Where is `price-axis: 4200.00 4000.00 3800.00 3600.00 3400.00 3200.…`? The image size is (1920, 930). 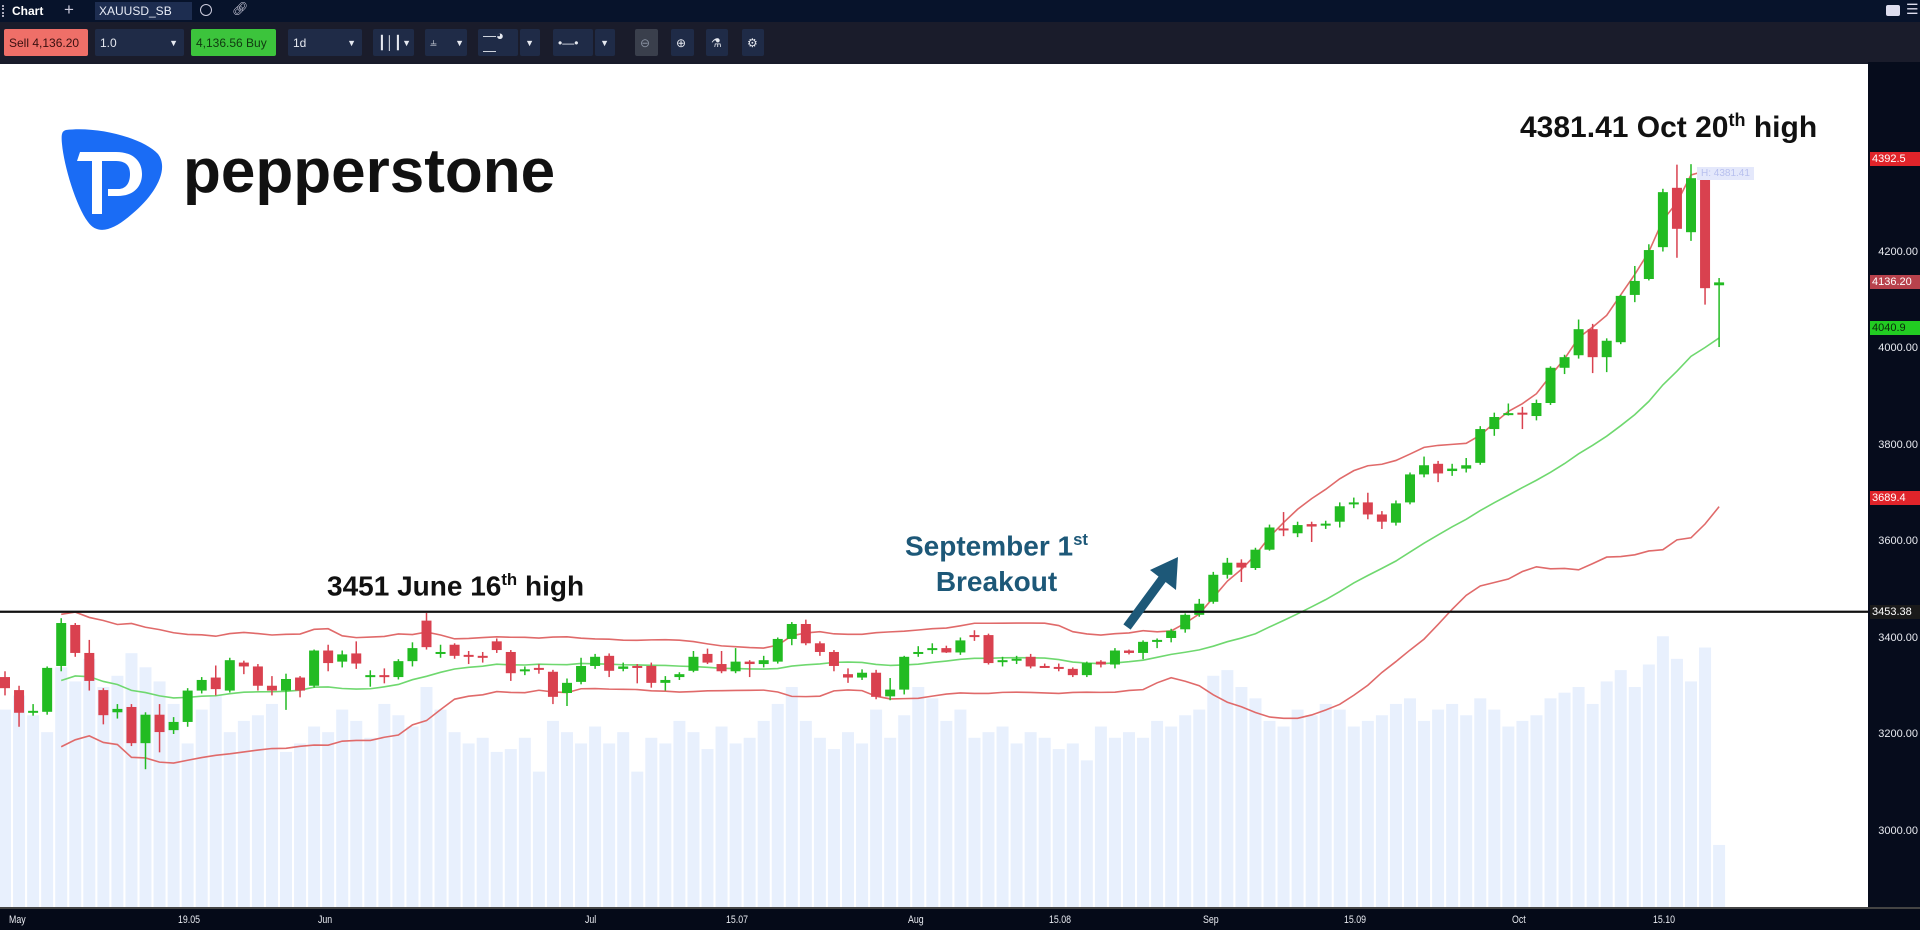
price-axis: 4200.00 4000.00 3800.00 3600.00 3400.00 3200.… is located at coordinates (1894, 484).